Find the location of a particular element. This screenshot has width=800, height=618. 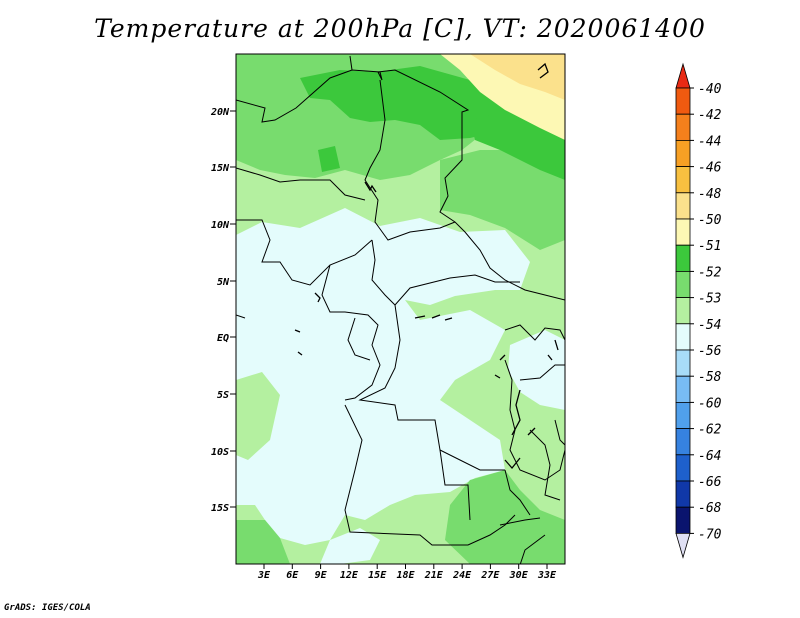

colorbar-label: -70 is located at coordinates (710, 534).